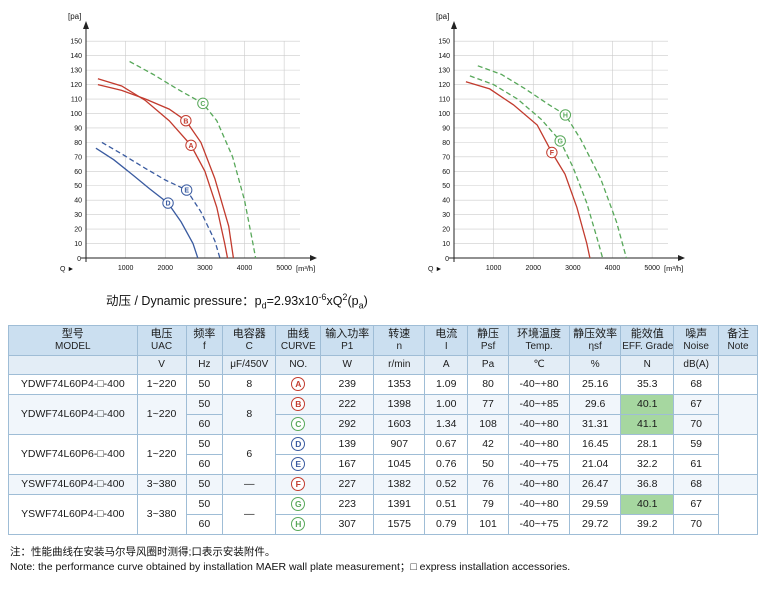 This screenshot has width=766, height=607. I want to click on cell-speed: 1575, so click(399, 524).